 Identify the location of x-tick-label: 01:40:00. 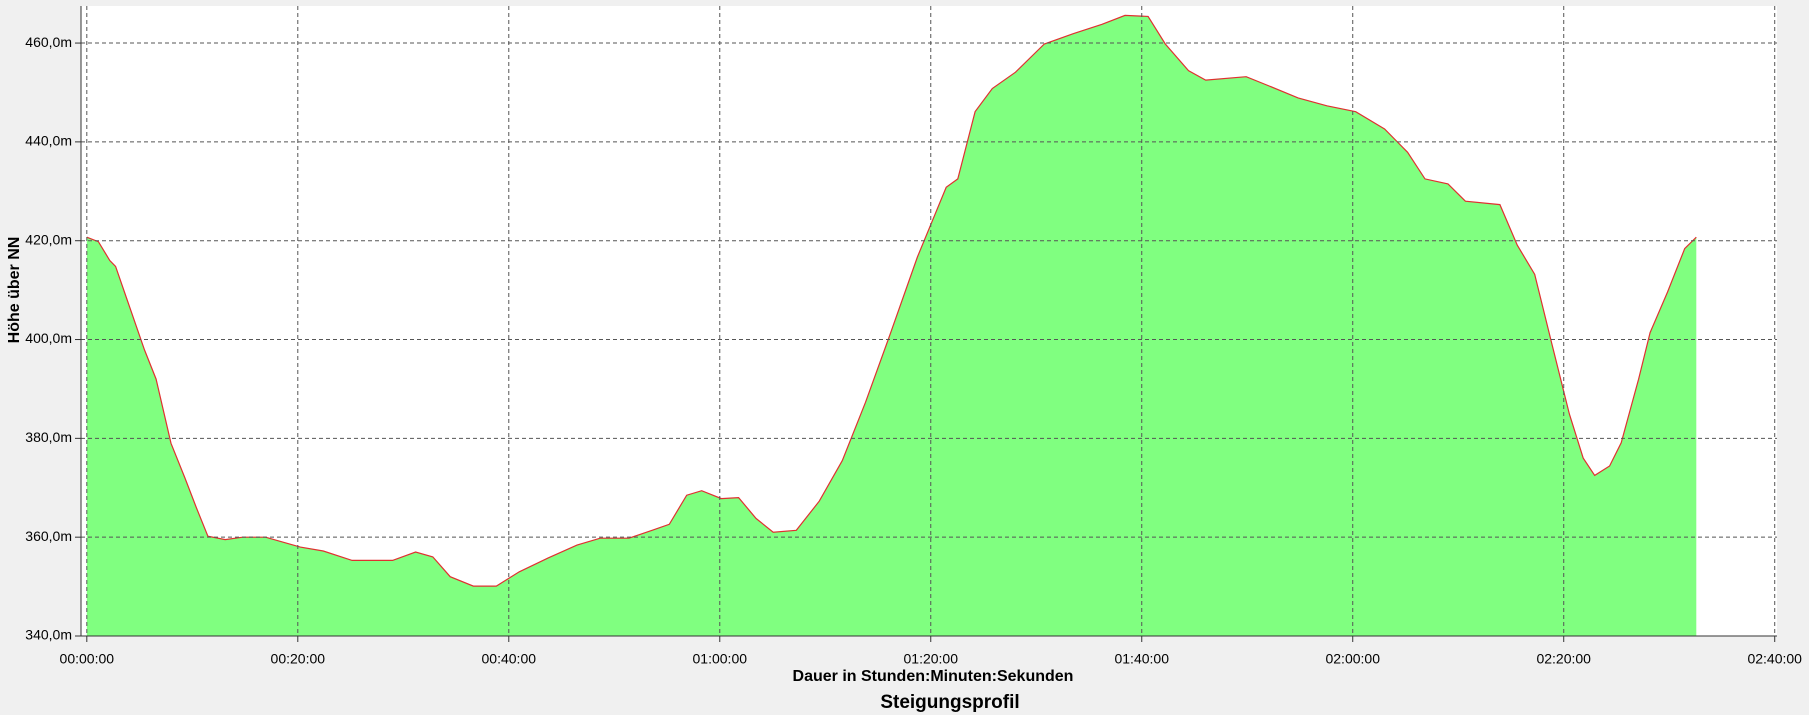
(1141, 659).